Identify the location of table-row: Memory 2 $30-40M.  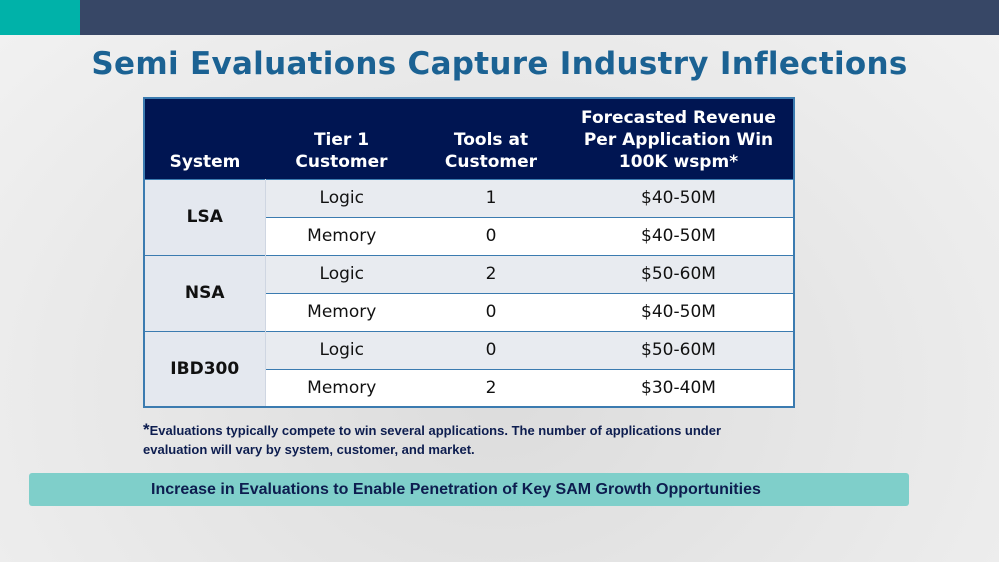
(469, 387).